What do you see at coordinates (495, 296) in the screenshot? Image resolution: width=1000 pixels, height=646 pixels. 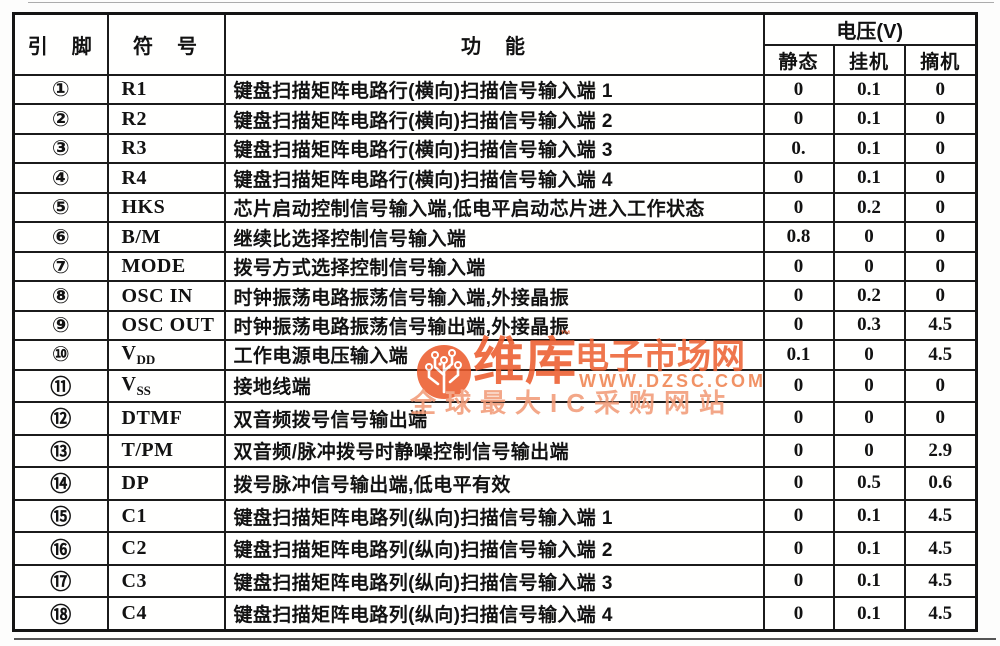 I see `table-row: ⑧ OSC IN 时钟振荡电路振荡信号输入端,外接晶振 0 0.2 0` at bounding box center [495, 296].